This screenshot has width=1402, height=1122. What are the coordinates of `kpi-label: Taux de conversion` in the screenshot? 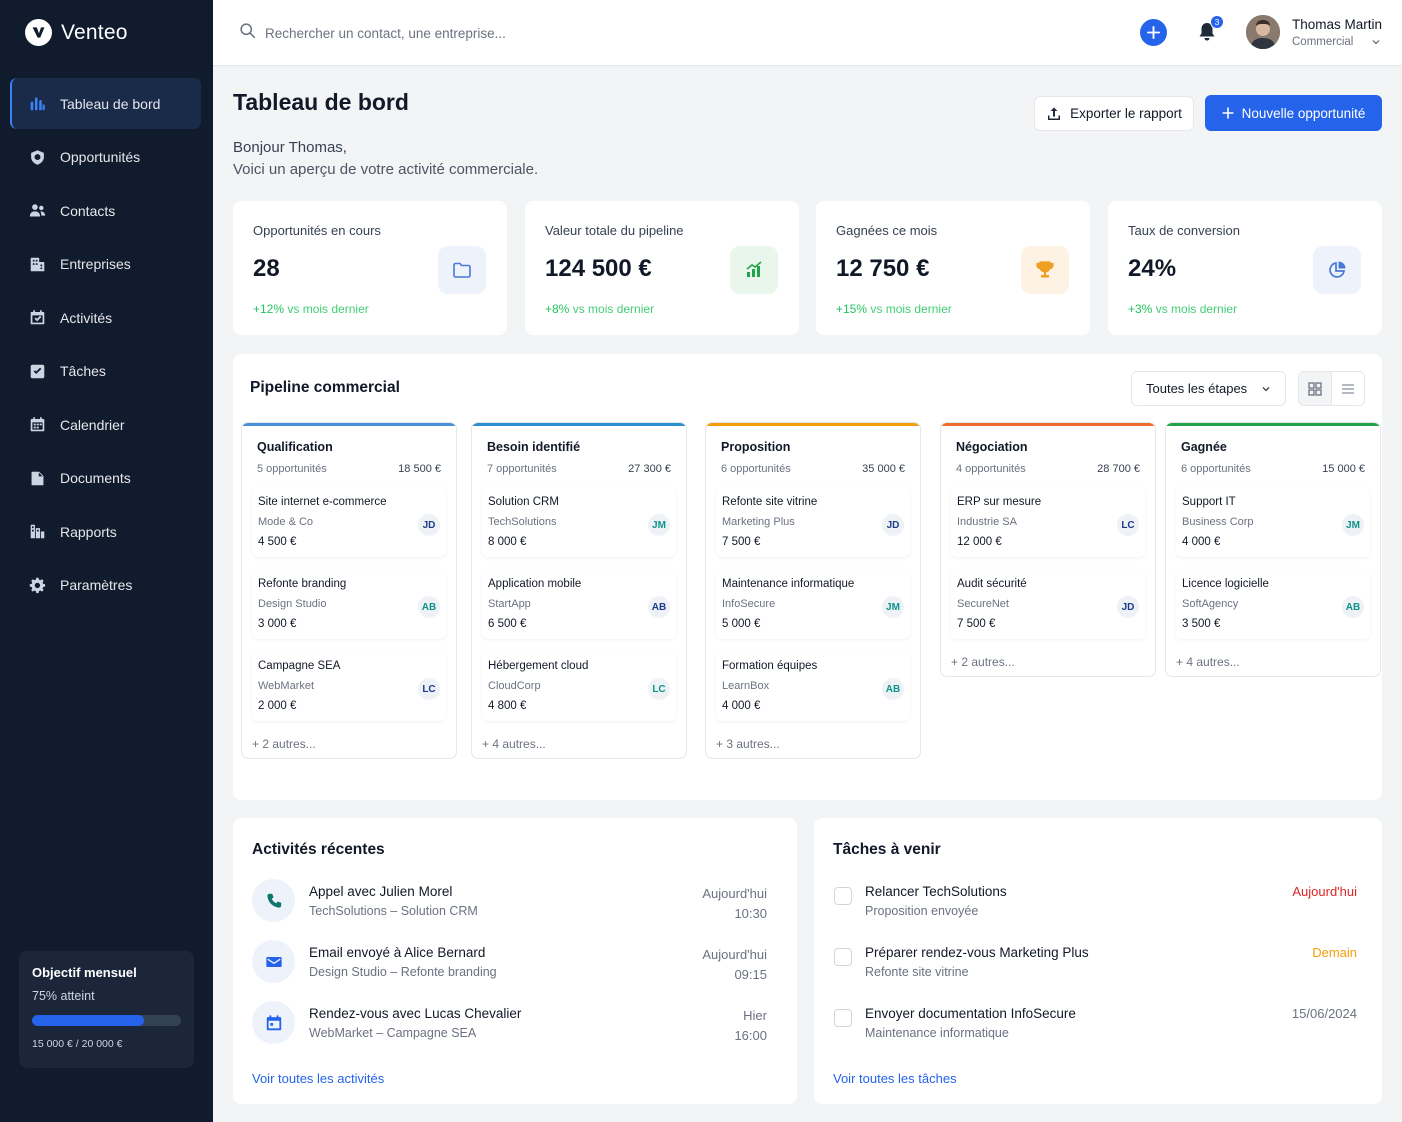 It's located at (1184, 230).